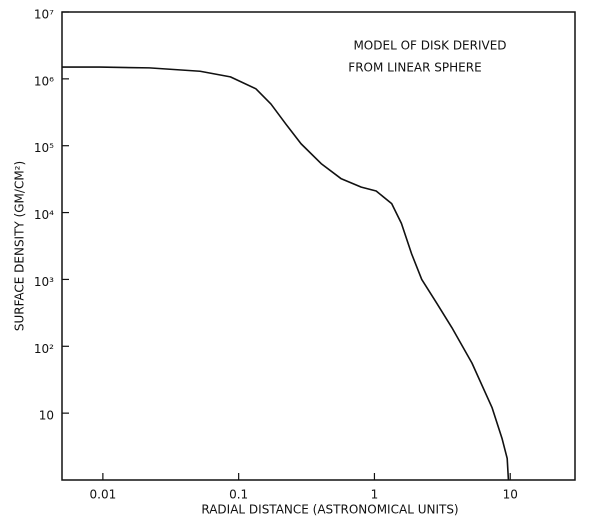 Image resolution: width=596 pixels, height=523 pixels. I want to click on annotation: FROM LINEAR SPHERE, so click(414, 68).